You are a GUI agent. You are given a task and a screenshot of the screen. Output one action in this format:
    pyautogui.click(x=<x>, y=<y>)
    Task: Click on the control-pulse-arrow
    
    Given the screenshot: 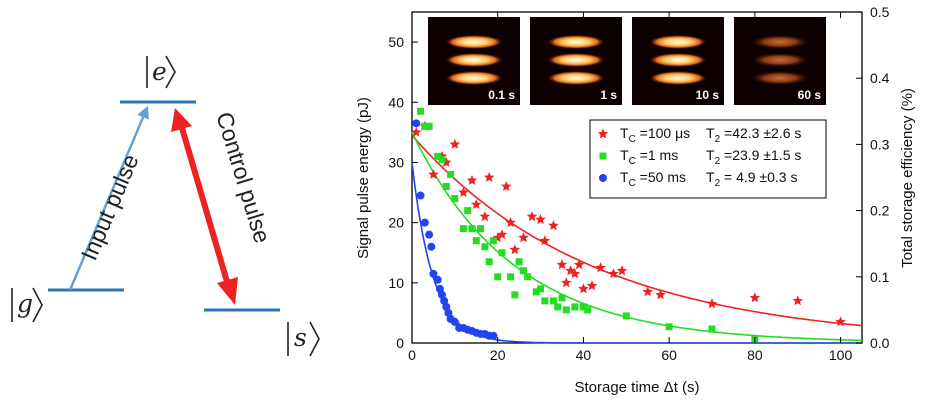 What is the action you would take?
    pyautogui.click(x=205, y=206)
    